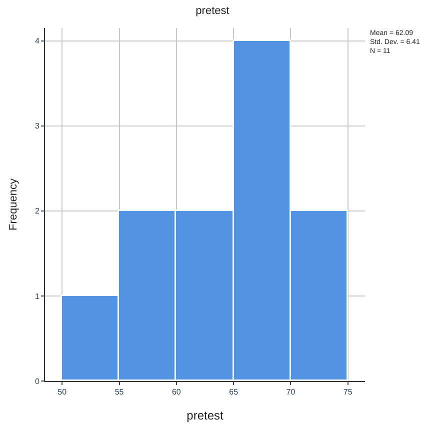 The image size is (425, 432). I want to click on y-tick-label: 0, so click(37, 381).